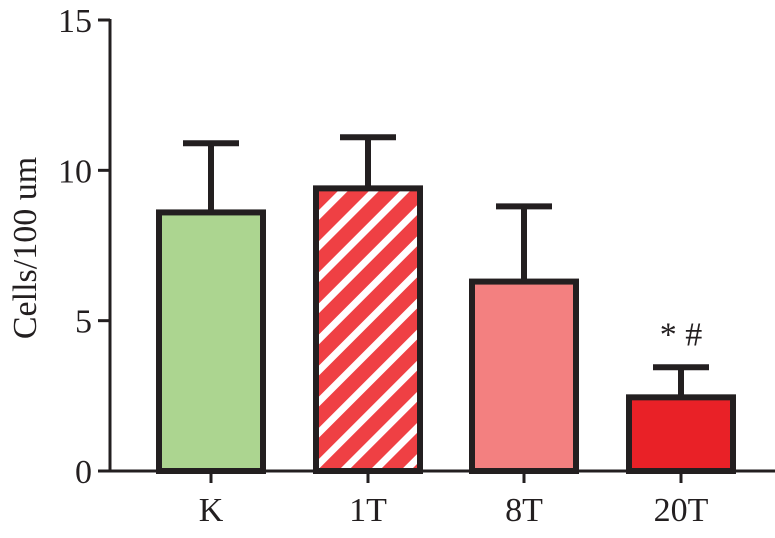 The height and width of the screenshot is (538, 775). I want to click on bar-1T, so click(368, 330).